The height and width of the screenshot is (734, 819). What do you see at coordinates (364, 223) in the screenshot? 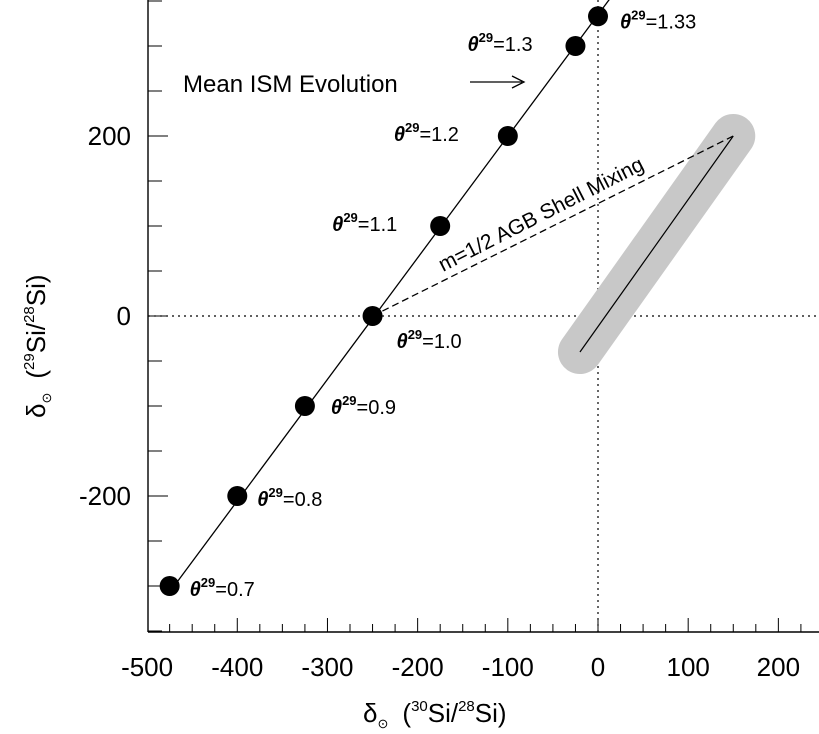
I see `data-label: θ29=1.1` at bounding box center [364, 223].